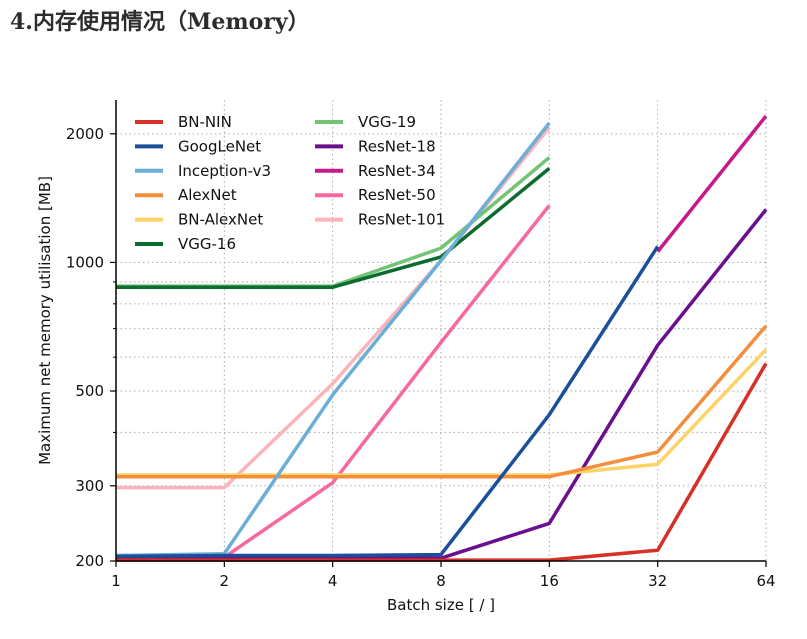 The height and width of the screenshot is (639, 807). Describe the element at coordinates (45, 320) in the screenshot. I see `y-axis-title: Maximum net memory utilisation [MB]` at that location.